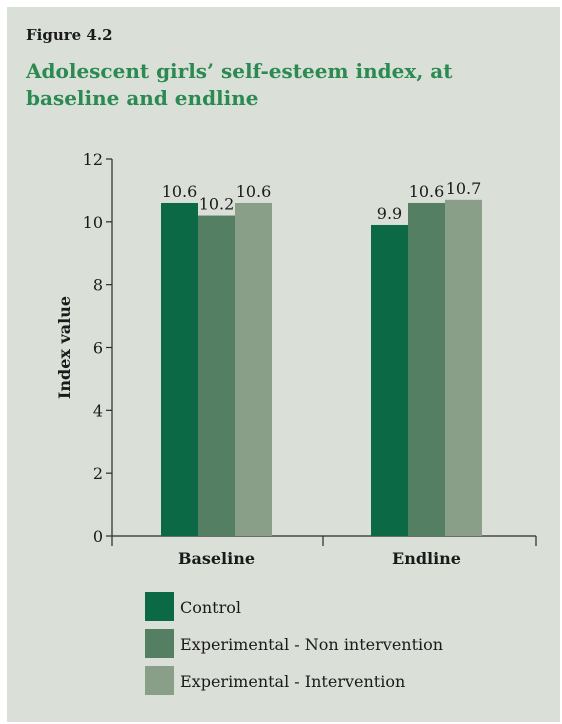  What do you see at coordinates (93, 159) in the screenshot?
I see `y-tick-label: 12` at bounding box center [93, 159].